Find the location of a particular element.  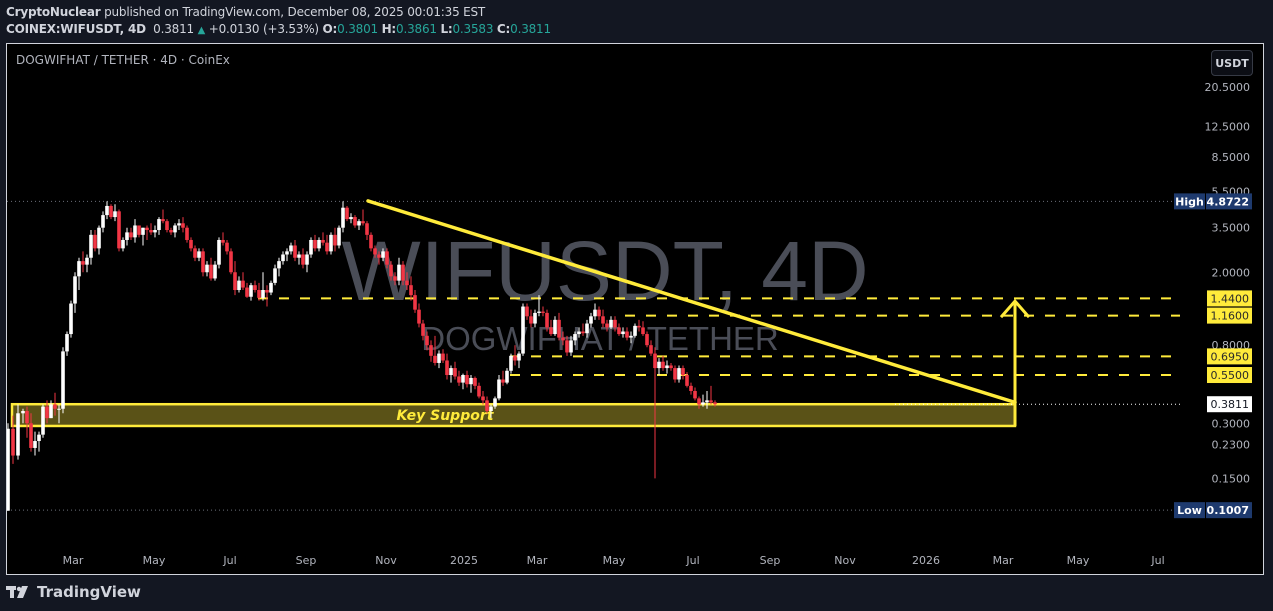

key-support-zone is located at coordinates (513, 415).